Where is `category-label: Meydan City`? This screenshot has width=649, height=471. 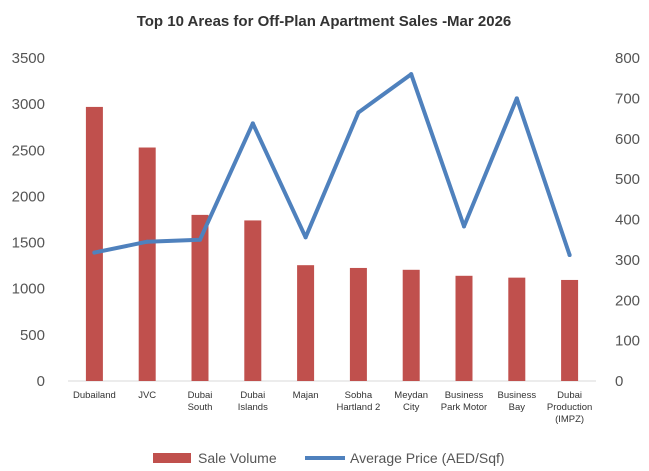 category-label: Meydan City is located at coordinates (411, 401).